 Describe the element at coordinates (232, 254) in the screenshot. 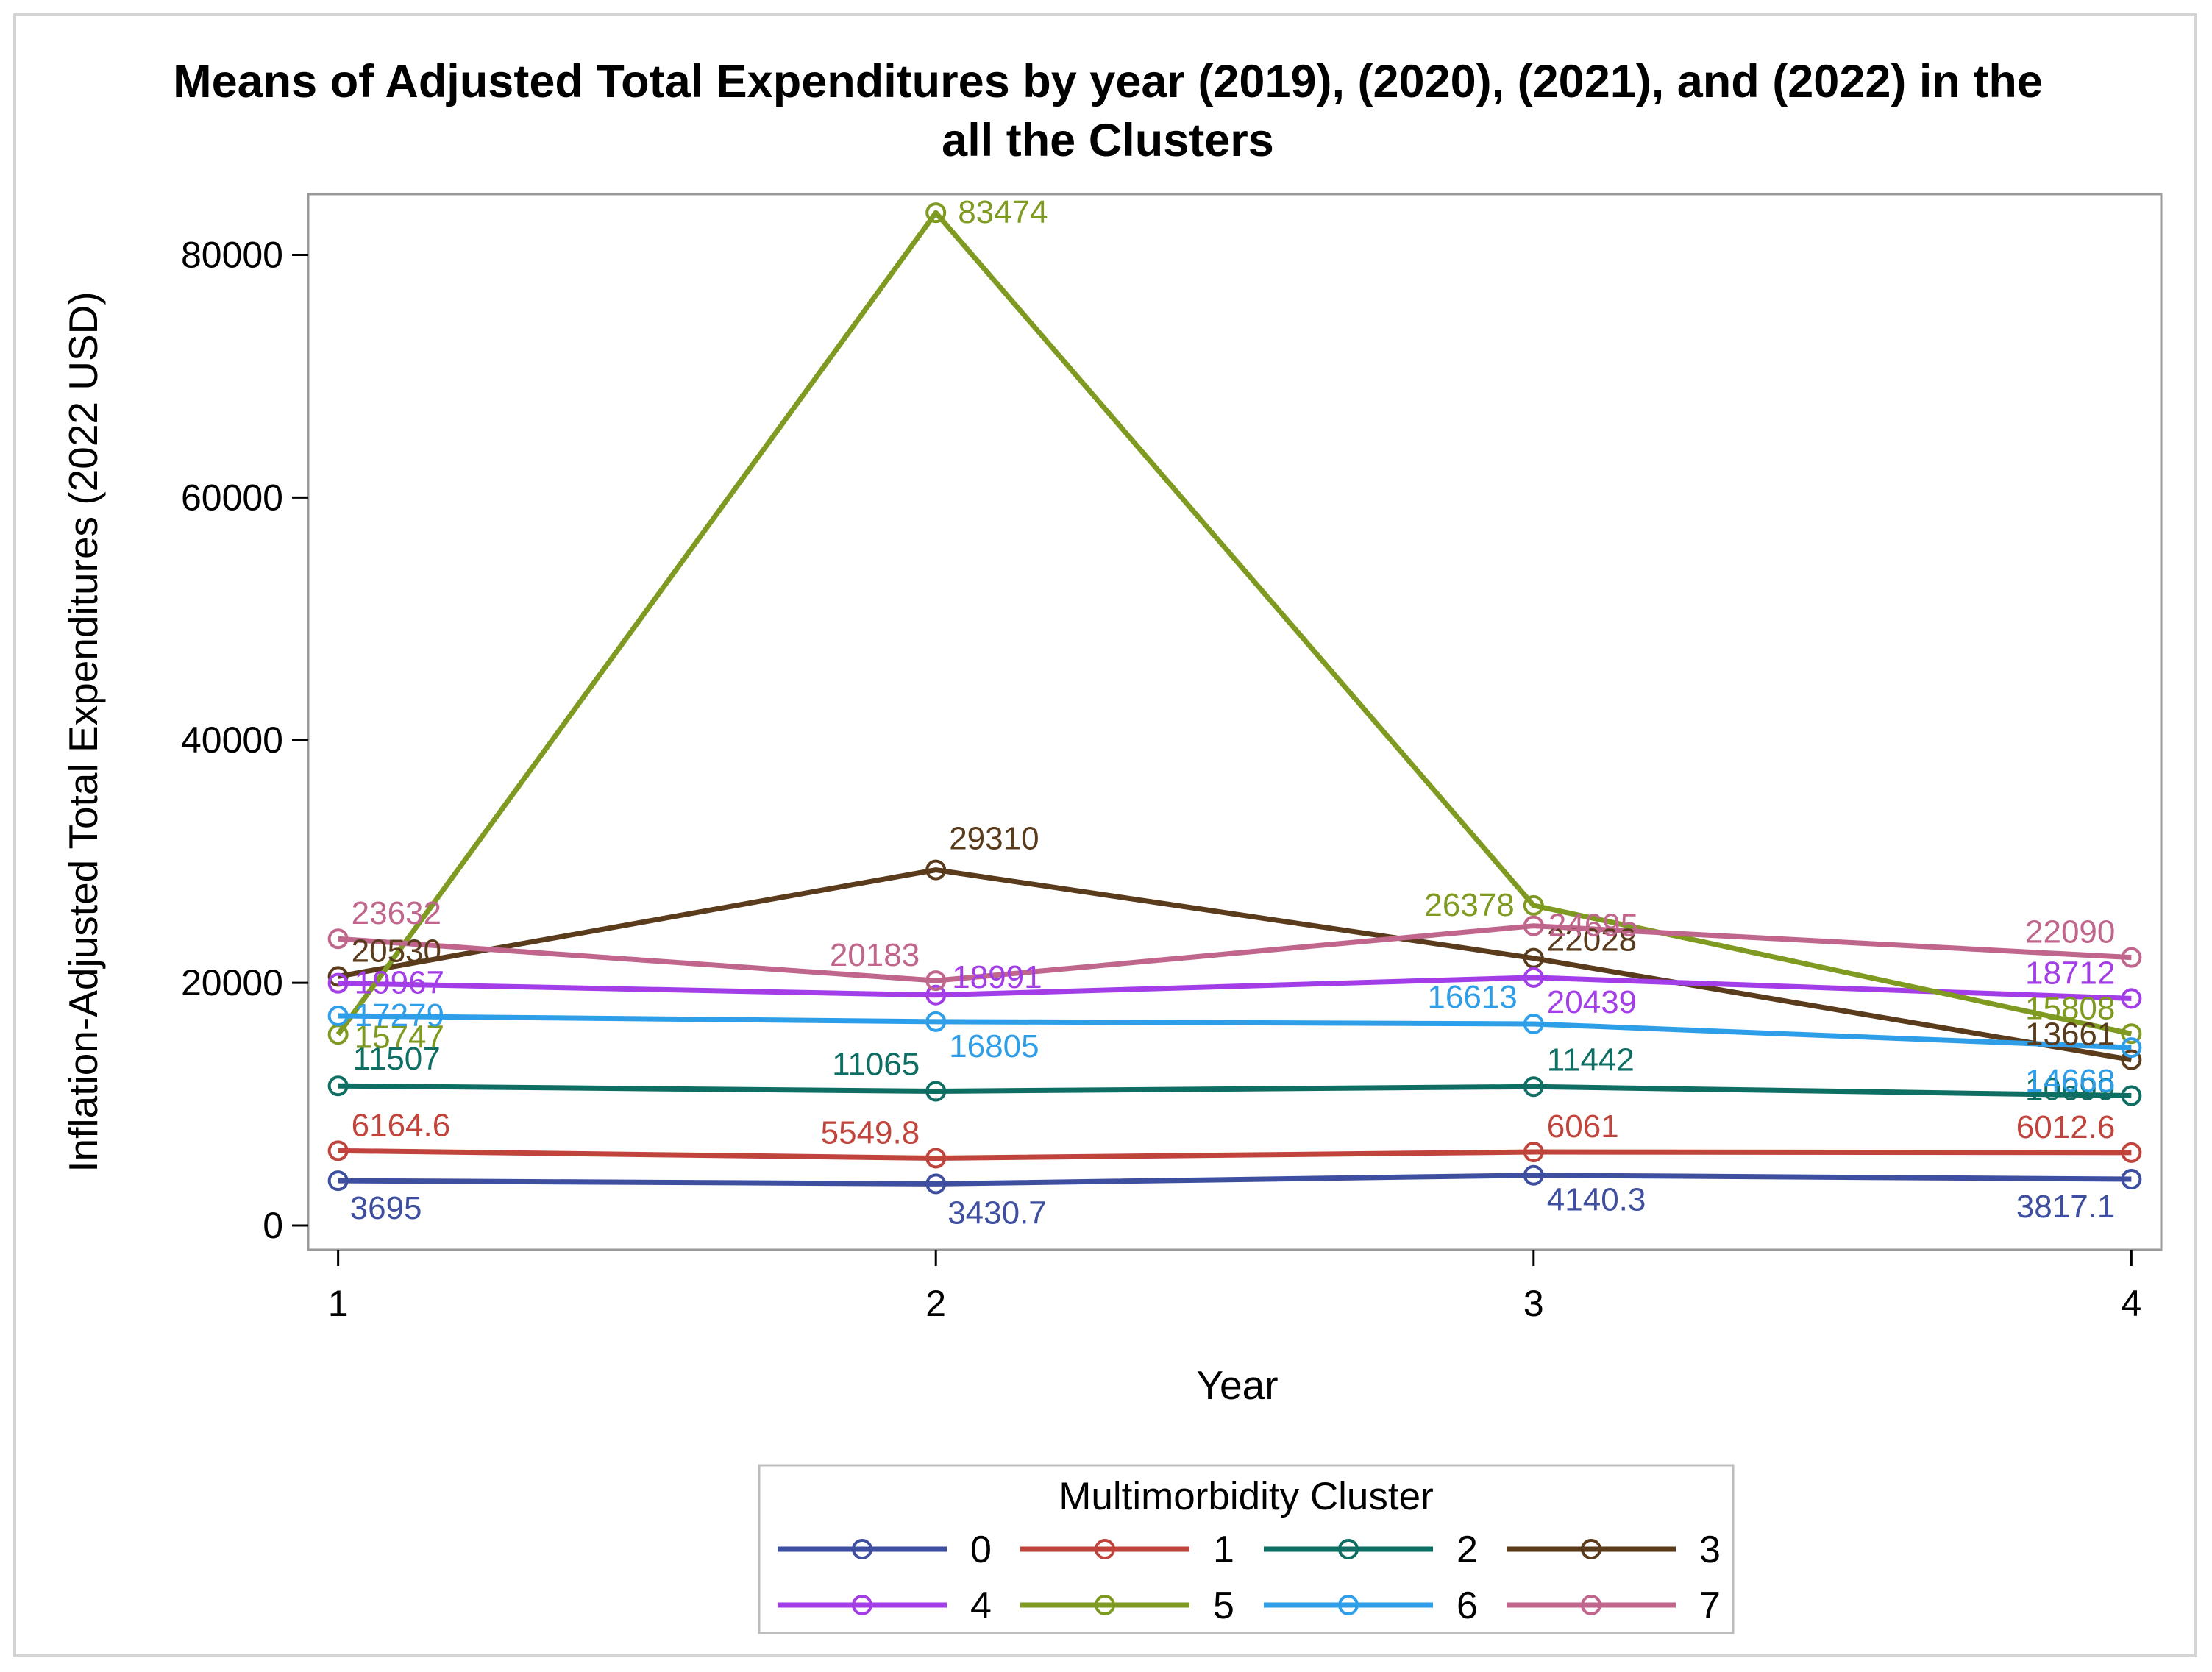

I see `y-tick-label: 80000` at that location.